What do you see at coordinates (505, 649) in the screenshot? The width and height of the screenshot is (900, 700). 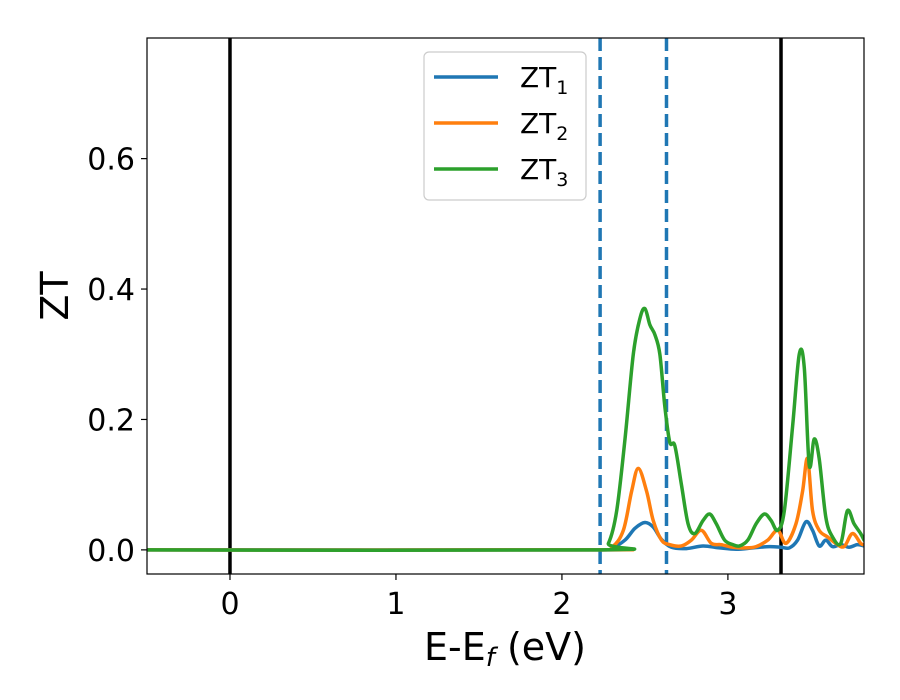 I see `x-axis-title: E-Ef (eV)` at bounding box center [505, 649].